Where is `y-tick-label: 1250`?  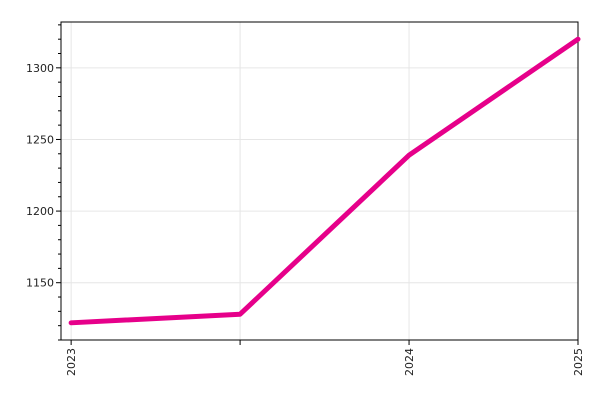 y-tick-label: 1250 is located at coordinates (40, 139).